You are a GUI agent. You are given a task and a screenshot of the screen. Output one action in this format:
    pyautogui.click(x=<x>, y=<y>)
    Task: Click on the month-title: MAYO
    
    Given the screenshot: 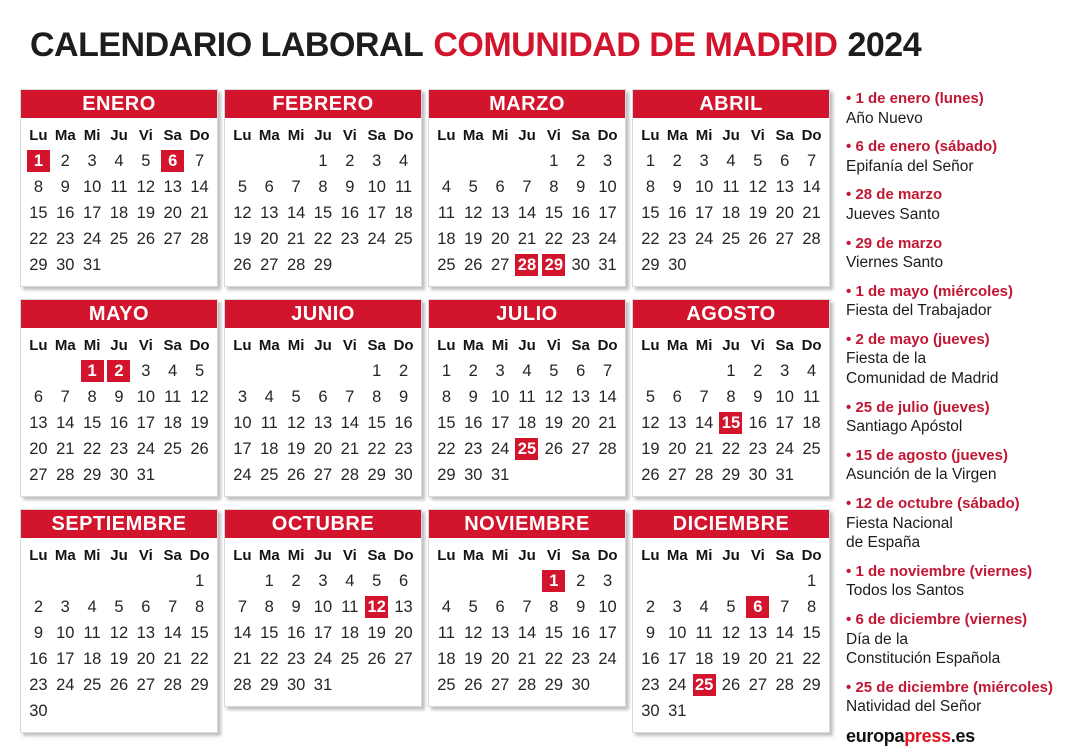 What is the action you would take?
    pyautogui.click(x=119, y=314)
    